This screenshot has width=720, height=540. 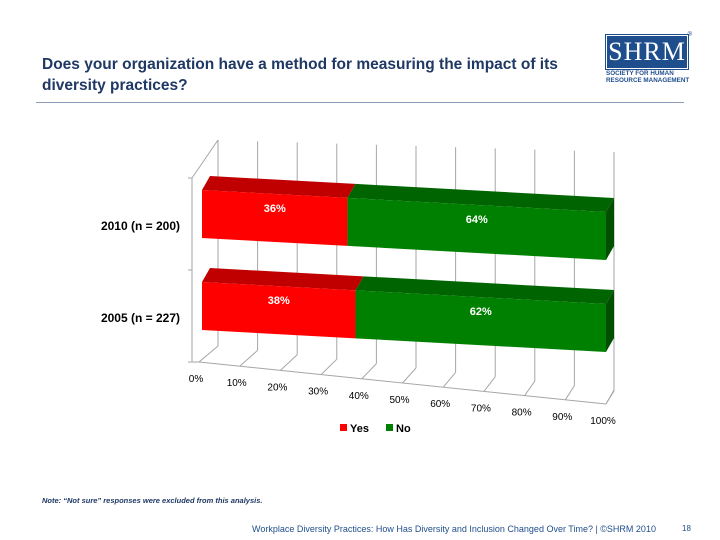 What do you see at coordinates (562, 417) in the screenshot?
I see `x-tick-label-90: 90%` at bounding box center [562, 417].